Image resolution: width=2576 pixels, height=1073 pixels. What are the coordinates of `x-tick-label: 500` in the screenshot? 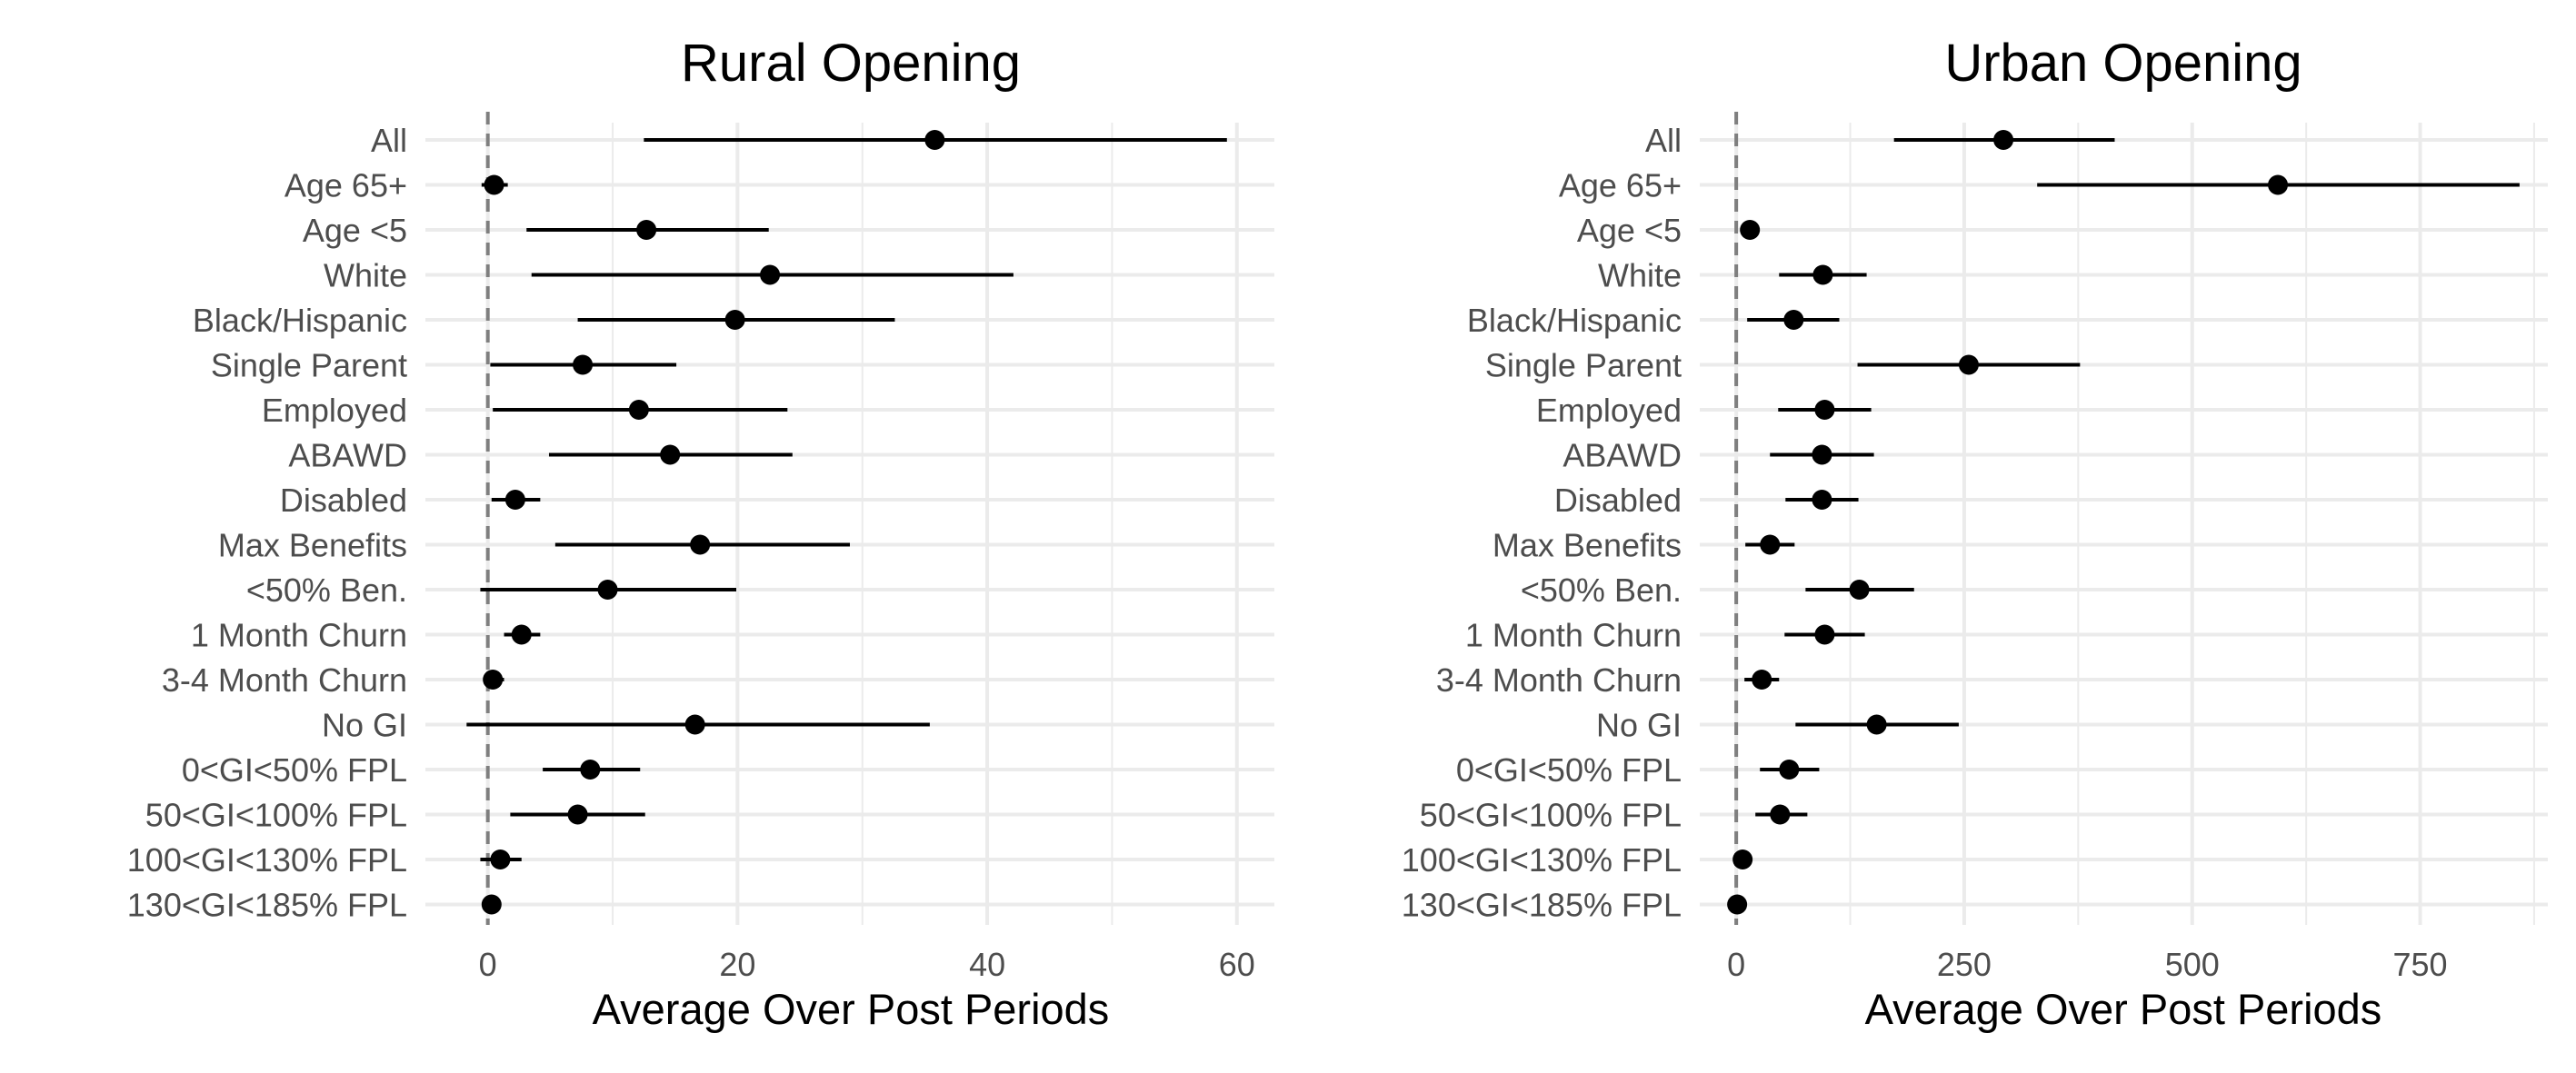 It's located at (2192, 965).